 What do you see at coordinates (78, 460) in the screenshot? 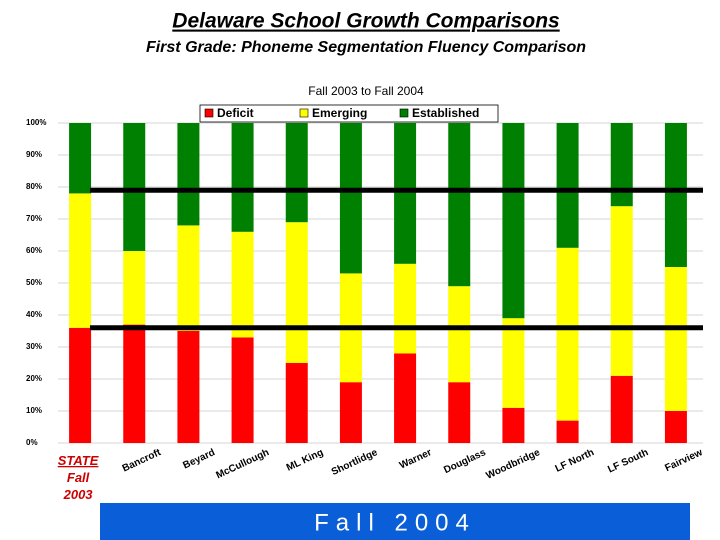
I see `x-tick-label-line: STATE` at bounding box center [78, 460].